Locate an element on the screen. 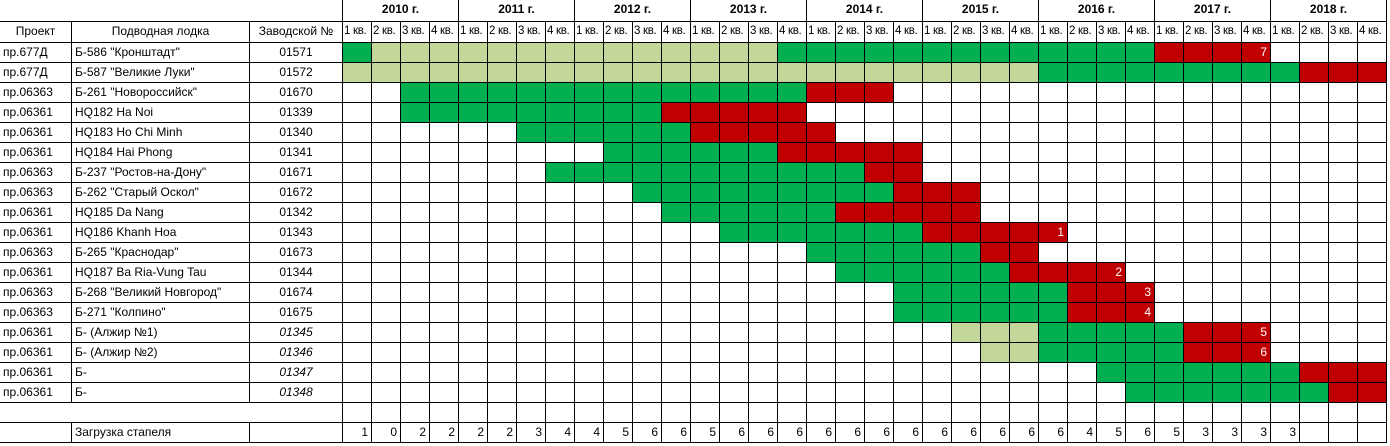 This screenshot has width=1390, height=446. boat-name: Б-268 "Великий Новгород" is located at coordinates (161, 293).